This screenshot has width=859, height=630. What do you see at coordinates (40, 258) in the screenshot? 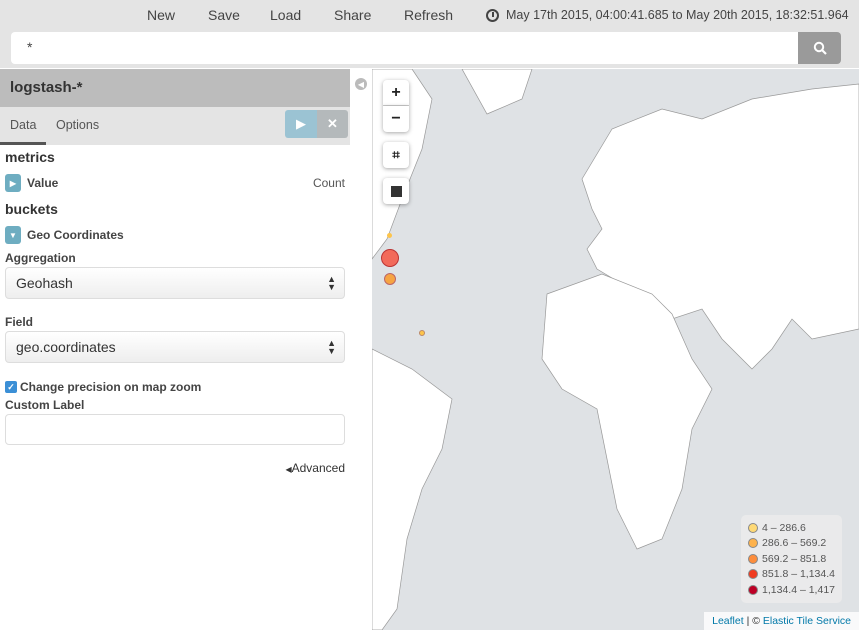
I see `aggregation-label: Aggregation` at bounding box center [40, 258].